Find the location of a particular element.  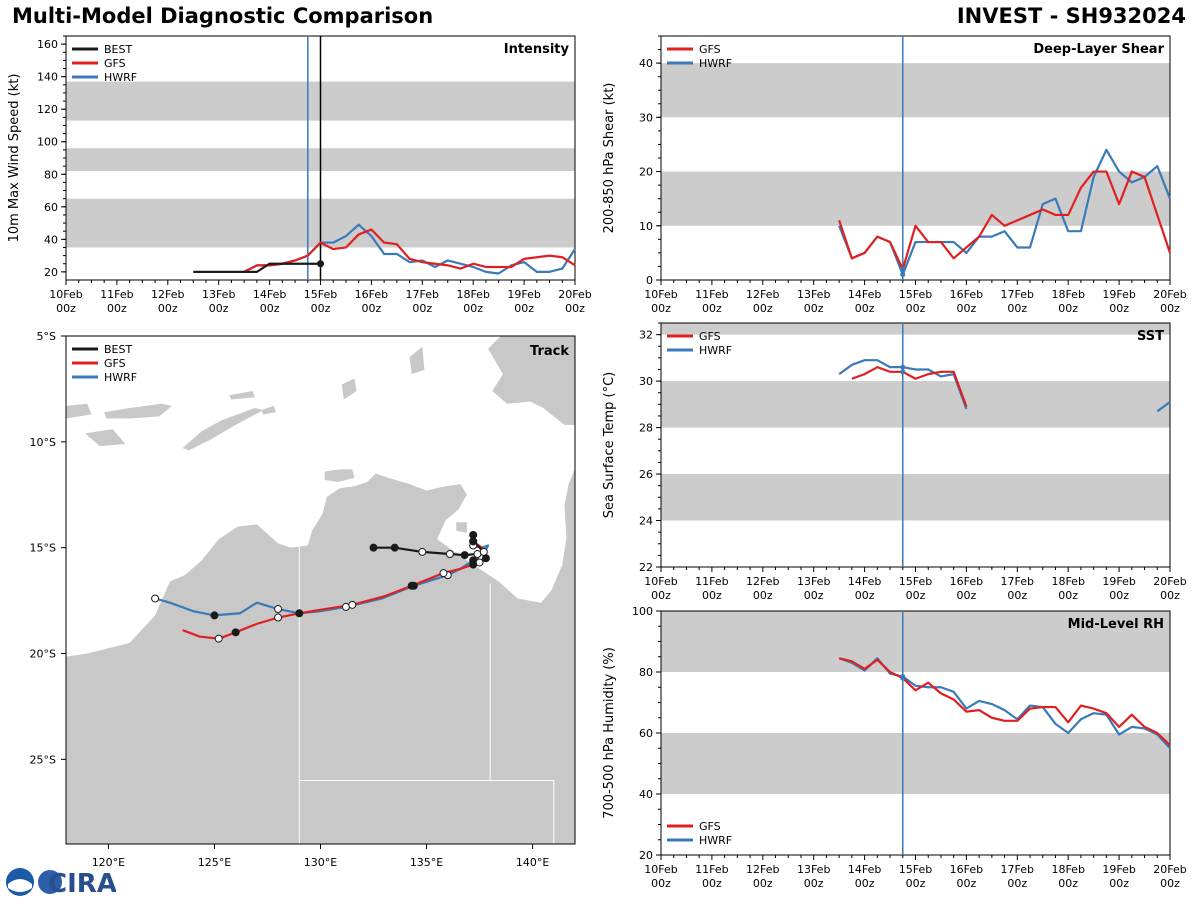

legend-label-best: BEST is located at coordinates (118, 49).